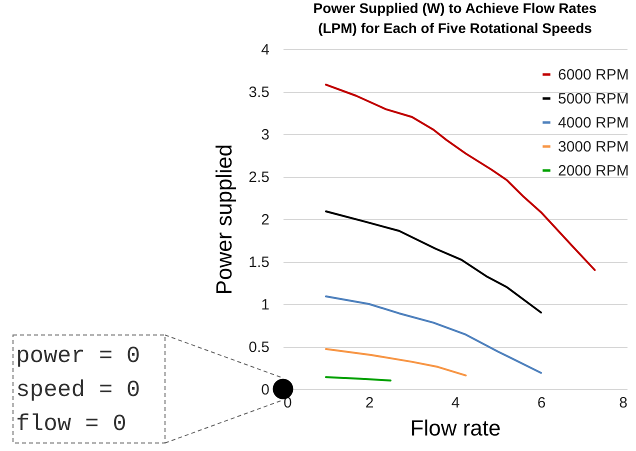 The width and height of the screenshot is (636, 451). What do you see at coordinates (259, 347) in the screenshot?
I see `y-tick-label: 0.5` at bounding box center [259, 347].